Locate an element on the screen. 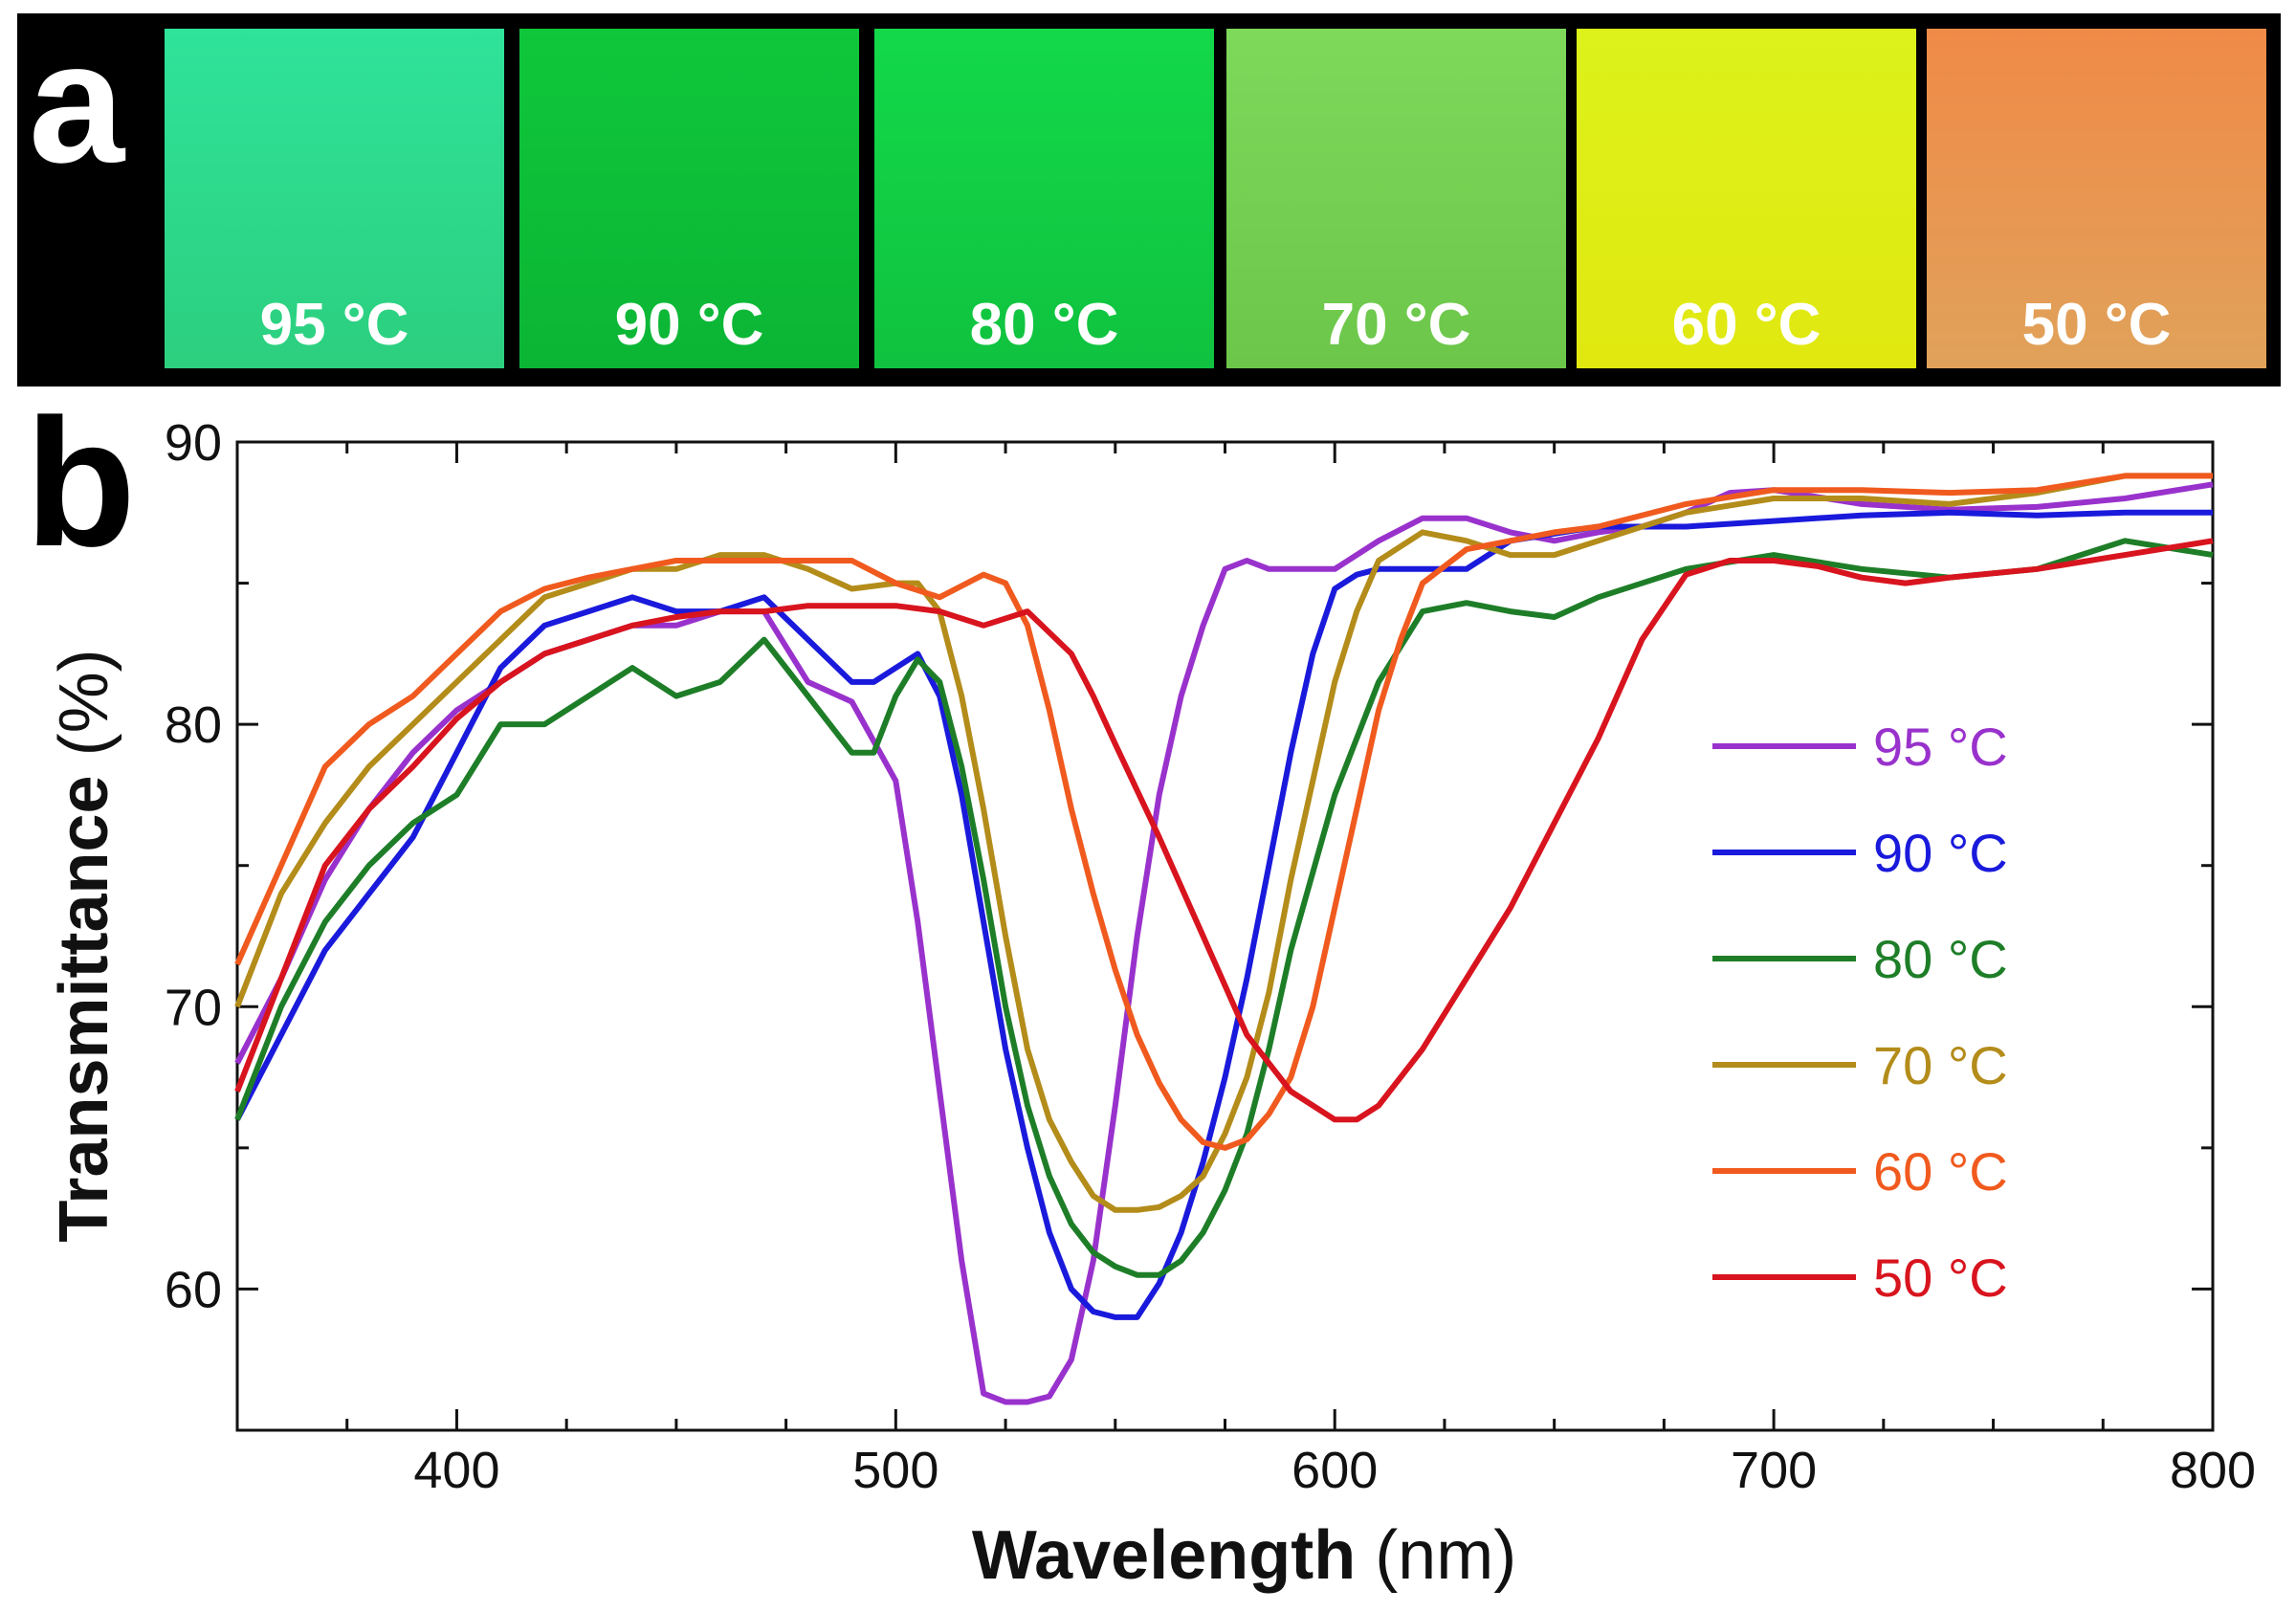 This screenshot has width=2296, height=1612. color-swatch: 90 °C is located at coordinates (689, 198).